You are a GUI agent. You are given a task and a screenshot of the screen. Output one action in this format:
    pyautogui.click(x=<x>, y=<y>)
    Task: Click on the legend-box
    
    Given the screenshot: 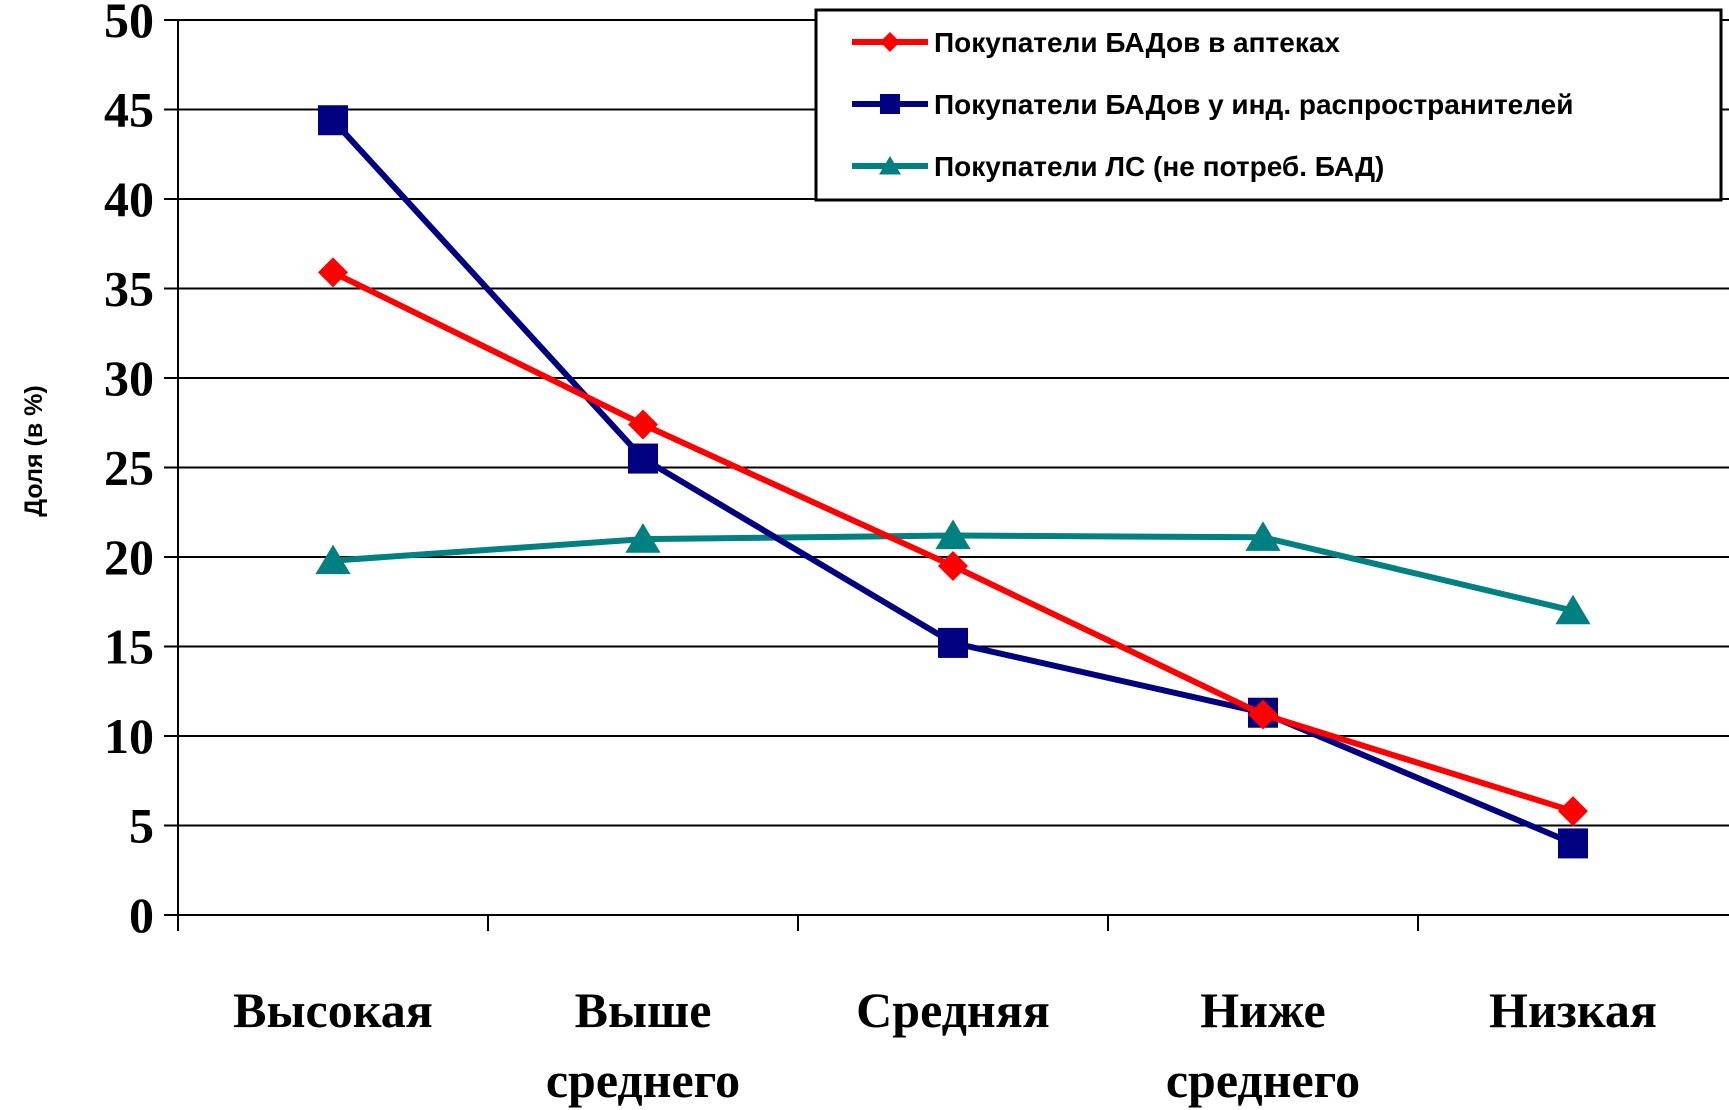 What is the action you would take?
    pyautogui.click(x=1268, y=105)
    